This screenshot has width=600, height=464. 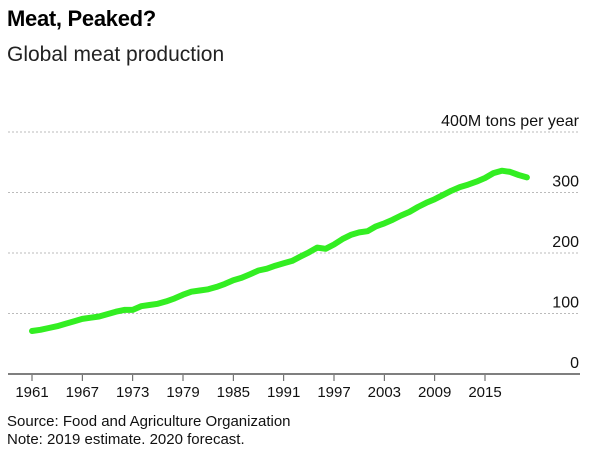 I want to click on x-tick-label: 1991, so click(x=283, y=392).